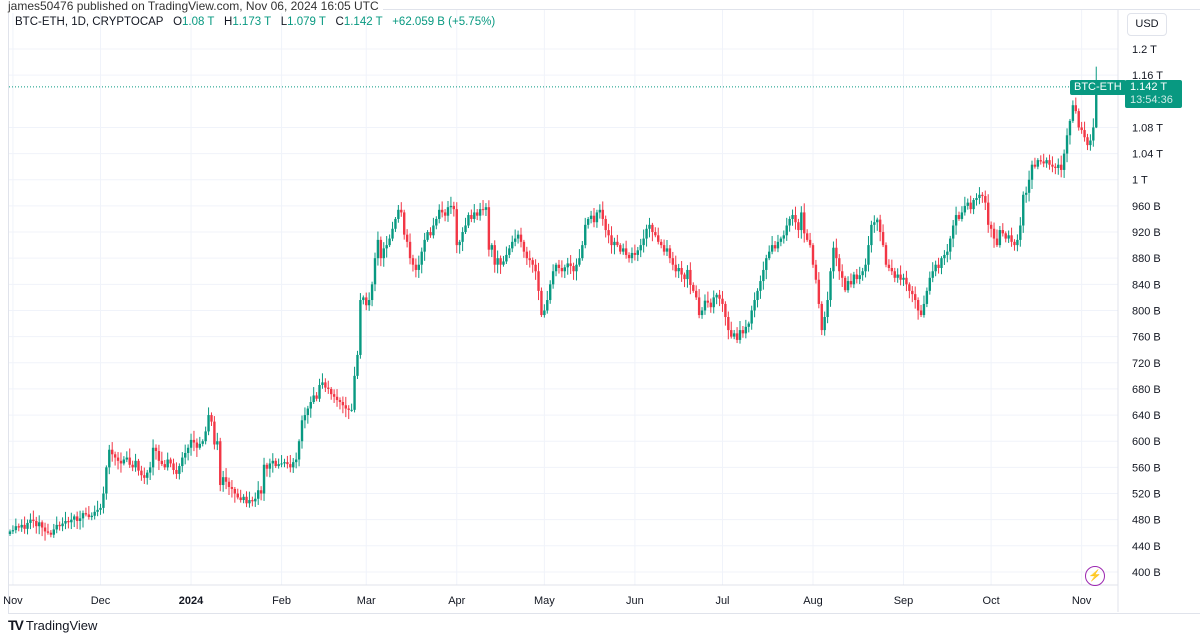 Image resolution: width=1200 pixels, height=633 pixels. I want to click on price-tick-label: 600 B, so click(1146, 442).